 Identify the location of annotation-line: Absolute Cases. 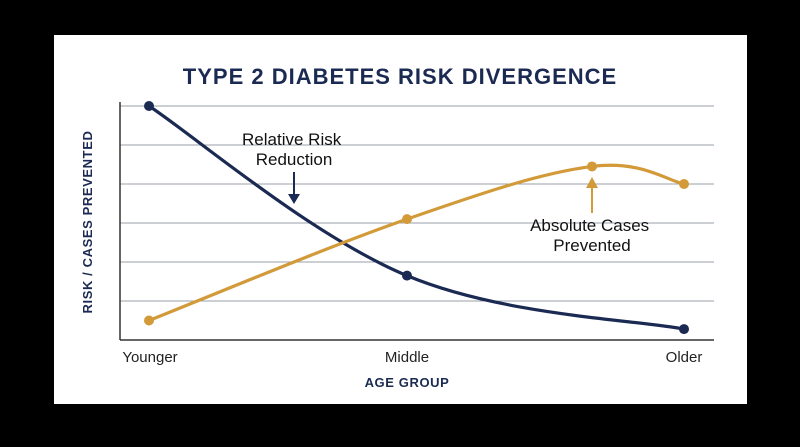
(589, 225).